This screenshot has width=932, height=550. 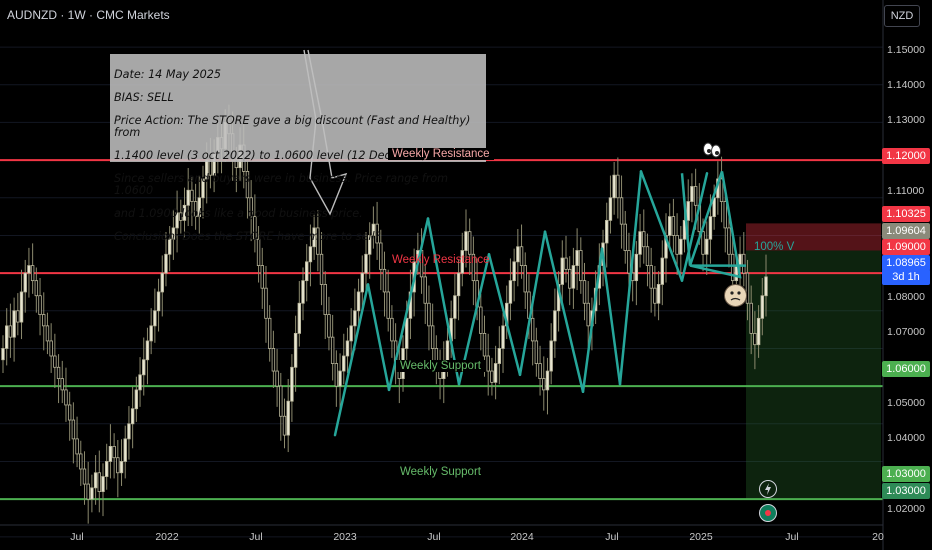 What do you see at coordinates (168, 74) in the screenshot?
I see `note-line-date: Date: 14 May 2025` at bounding box center [168, 74].